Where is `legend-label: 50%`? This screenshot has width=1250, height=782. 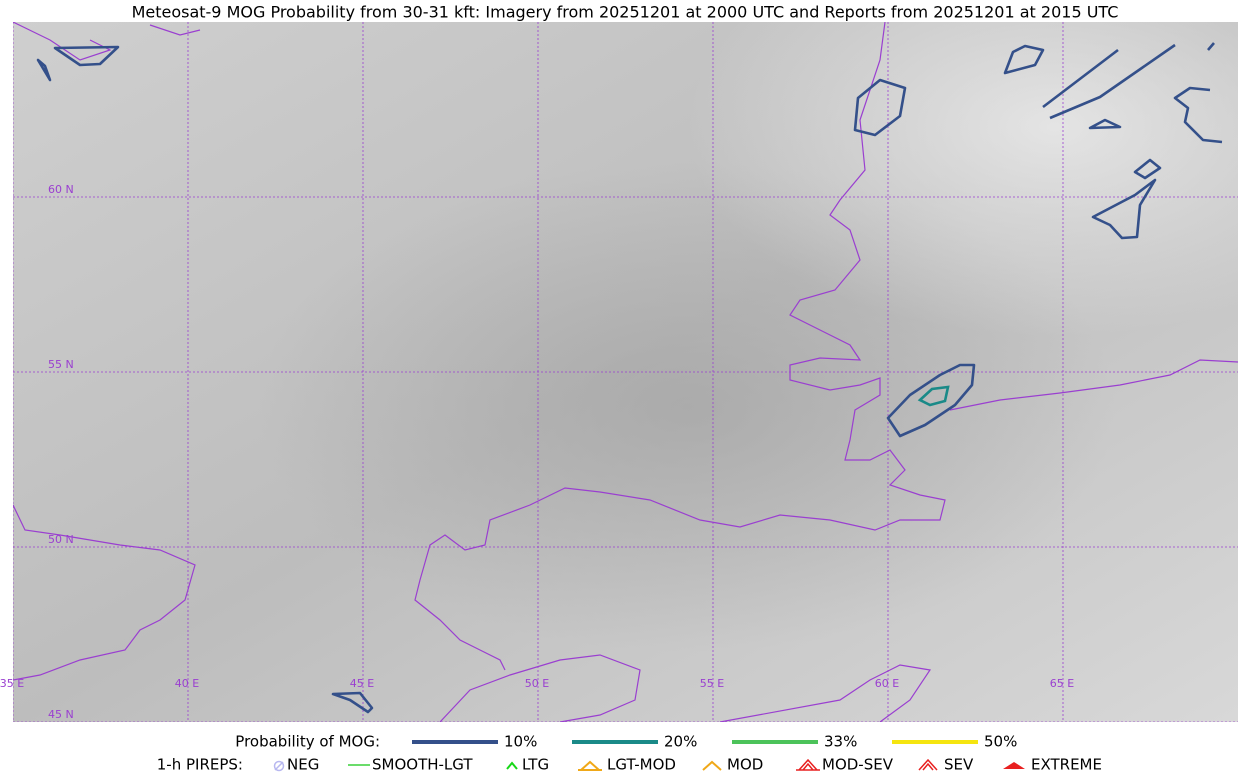
legend-label: 50% is located at coordinates (1000, 742).